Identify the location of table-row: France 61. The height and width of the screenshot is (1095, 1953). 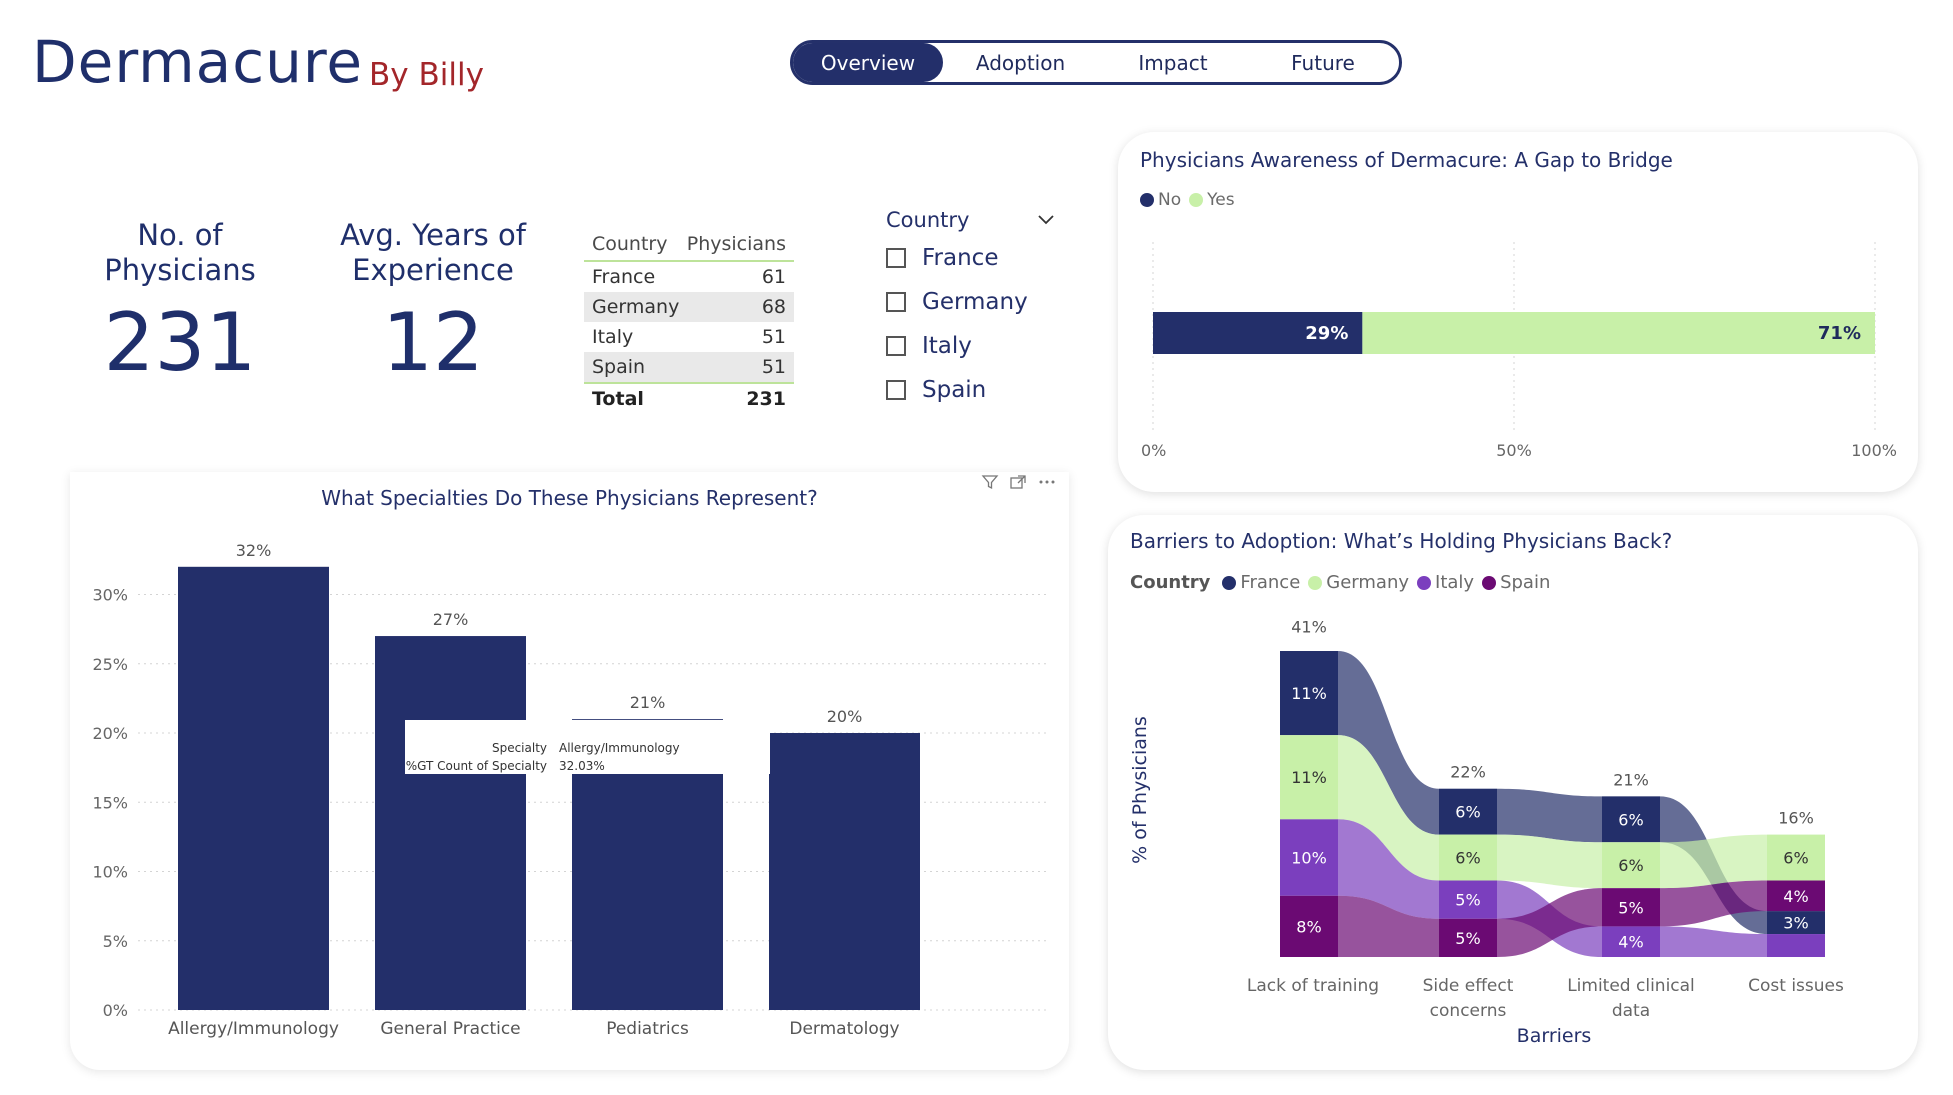
(689, 277).